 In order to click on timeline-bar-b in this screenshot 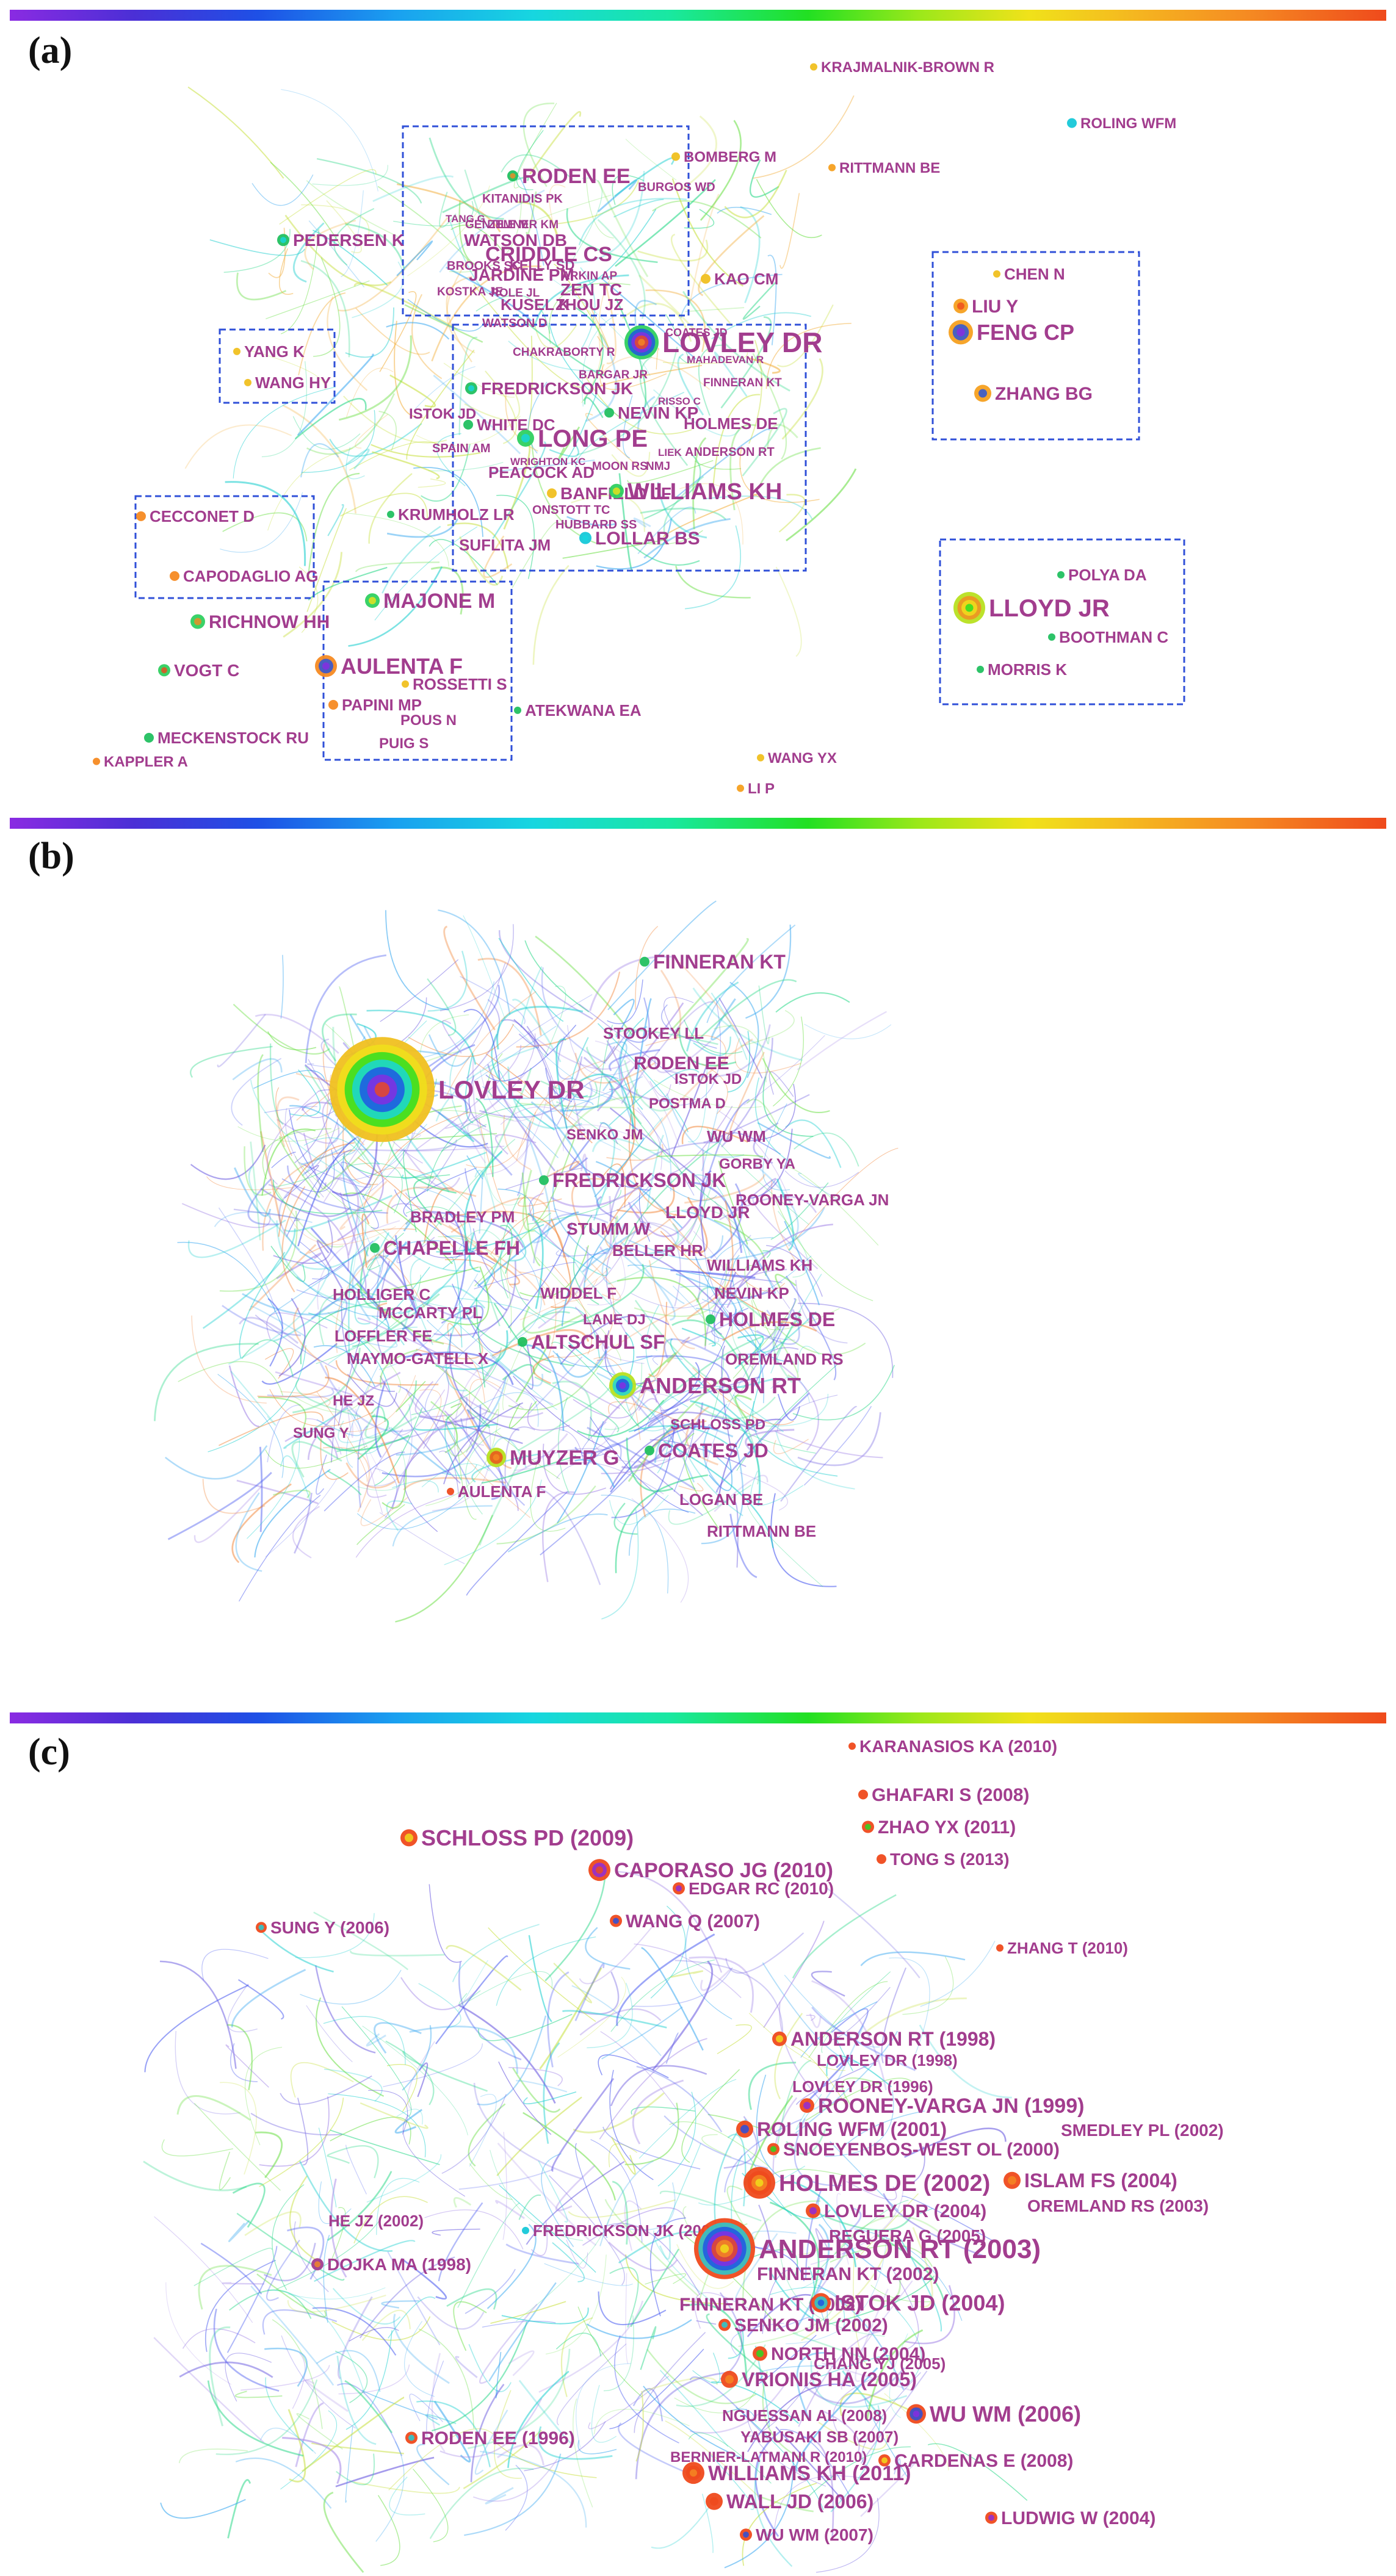, I will do `click(698, 823)`.